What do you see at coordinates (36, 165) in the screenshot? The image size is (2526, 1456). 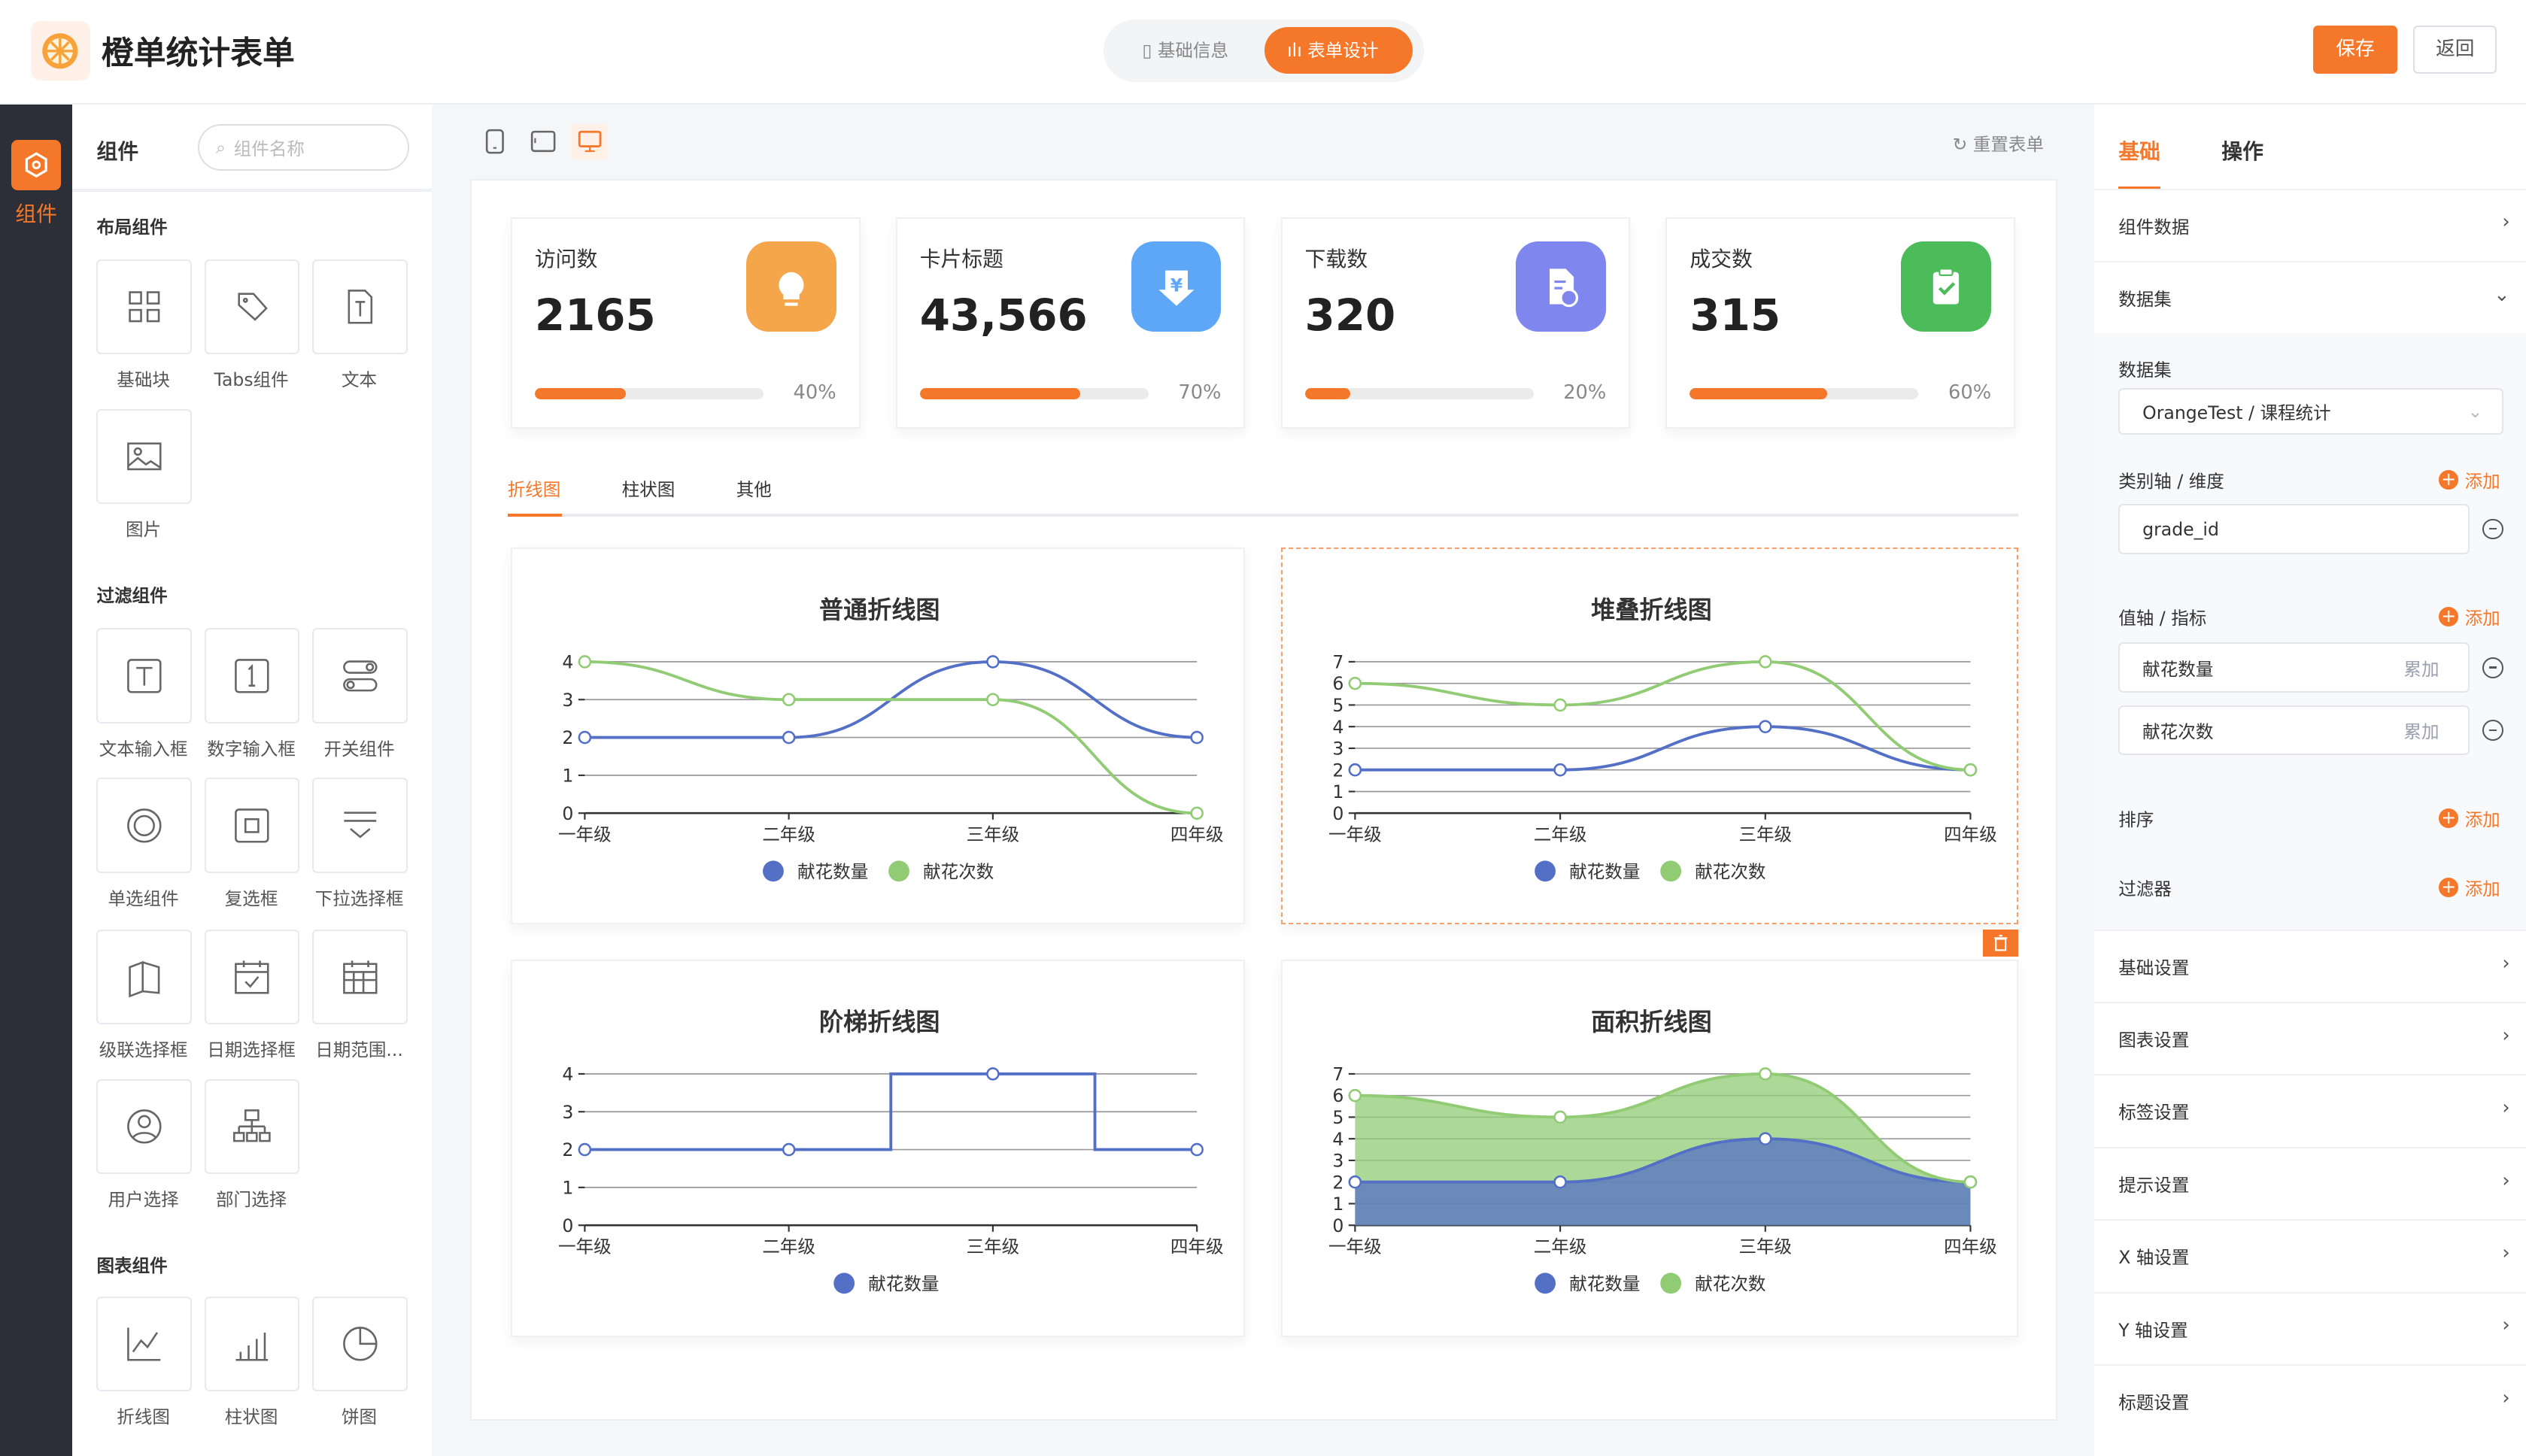 I see `components-rail-button` at bounding box center [36, 165].